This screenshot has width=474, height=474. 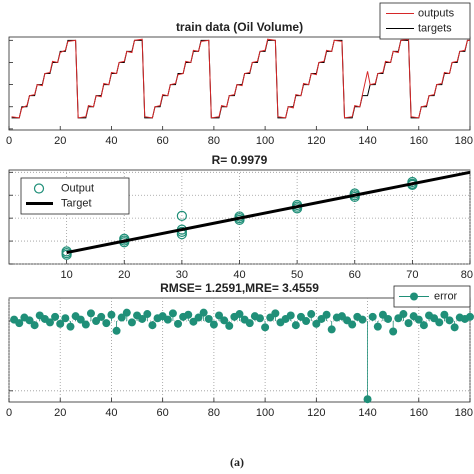 What do you see at coordinates (239, 288) in the screenshot?
I see `chart-title: RMSE= 1.2591,MRE= 3.4559` at bounding box center [239, 288].